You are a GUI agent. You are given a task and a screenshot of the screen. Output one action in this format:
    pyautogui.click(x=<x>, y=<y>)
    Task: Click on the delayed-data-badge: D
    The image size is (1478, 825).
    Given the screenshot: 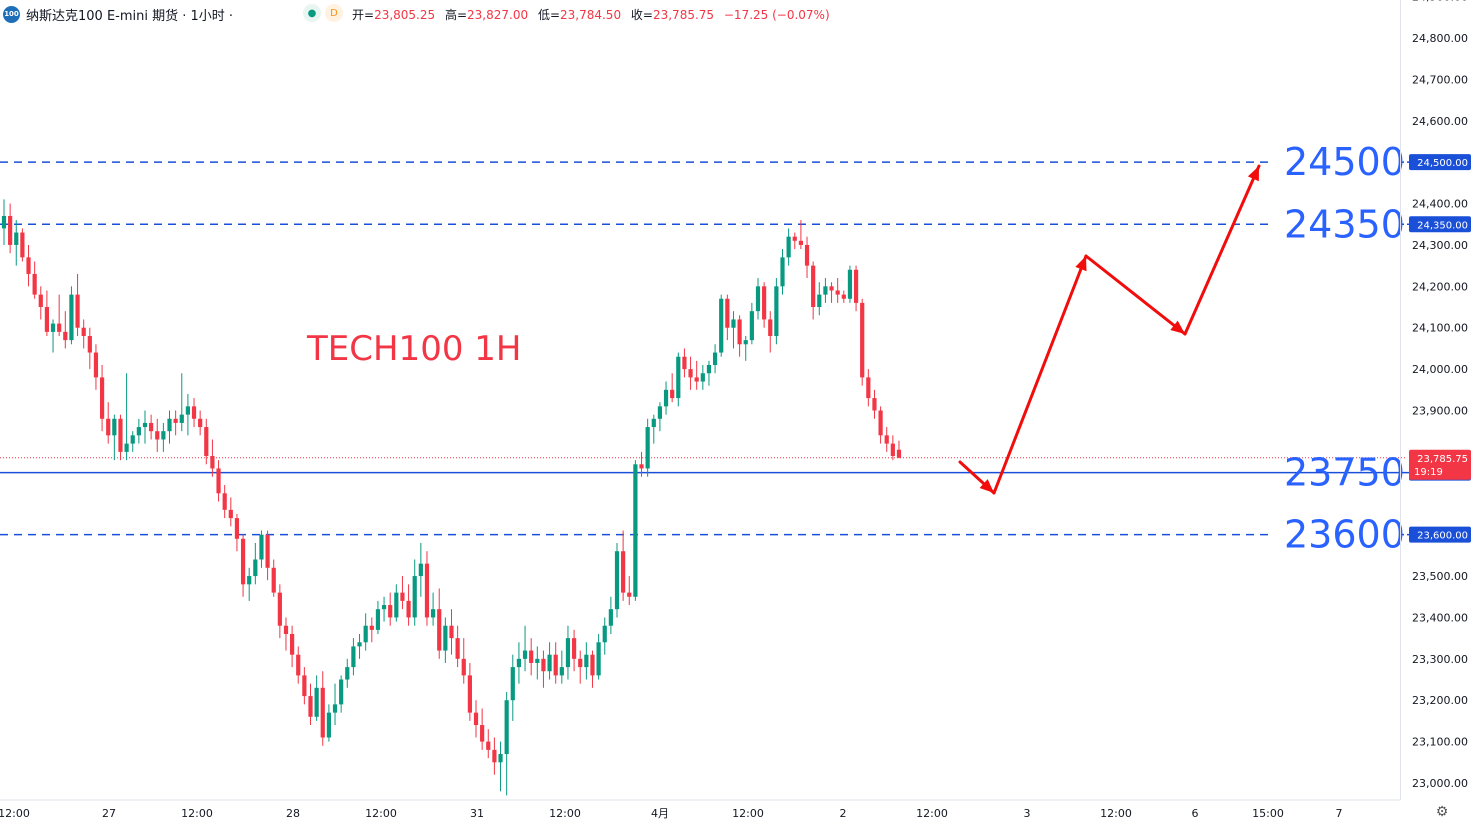 What is the action you would take?
    pyautogui.click(x=334, y=13)
    